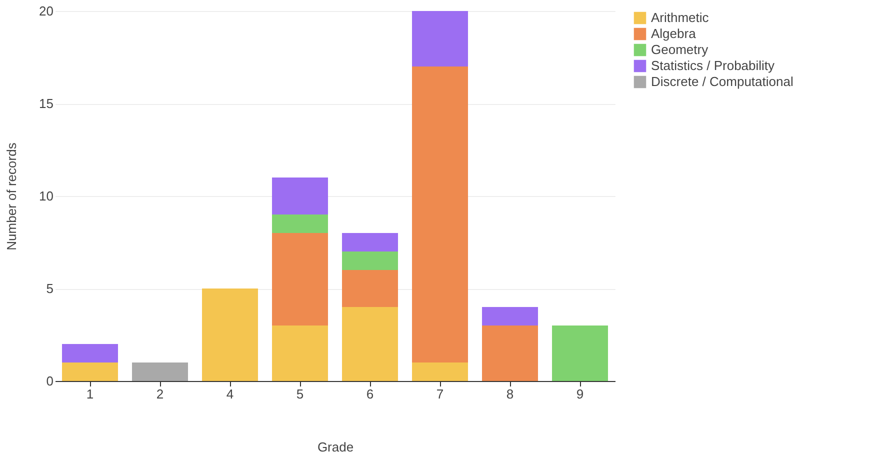 The width and height of the screenshot is (892, 456). What do you see at coordinates (440, 394) in the screenshot?
I see `x-tick-label: 7` at bounding box center [440, 394].